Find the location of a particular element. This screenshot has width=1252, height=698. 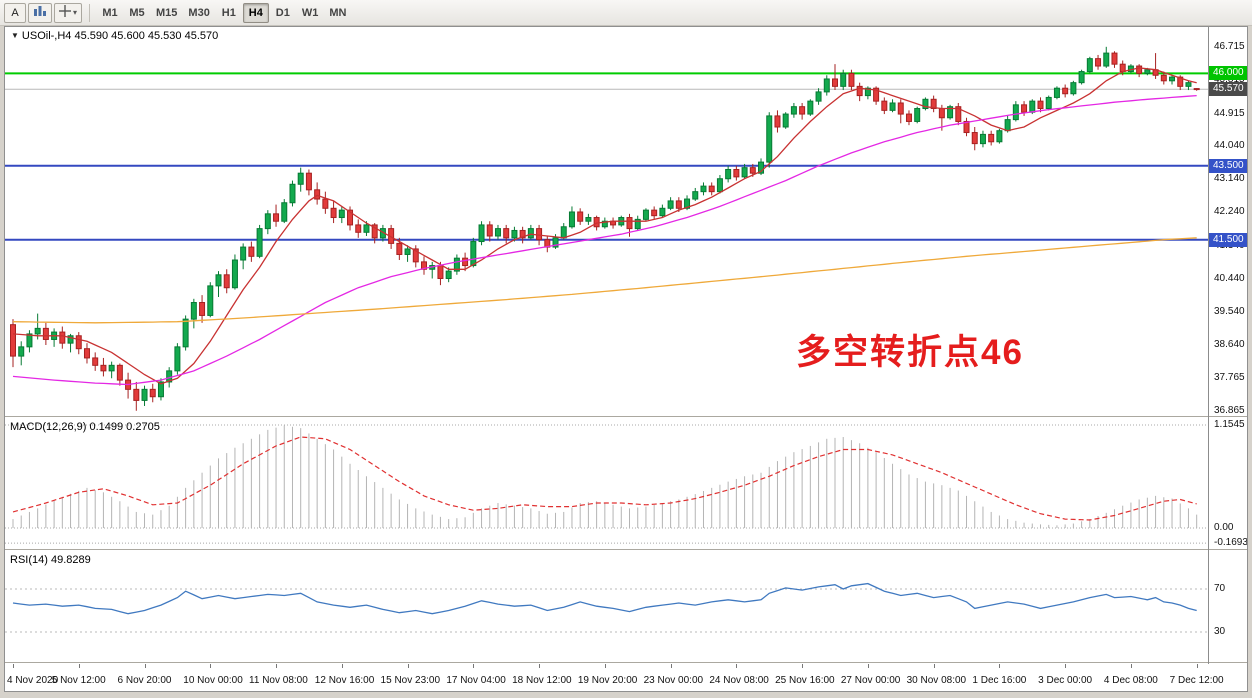

toolbar-separator is located at coordinates (90, 12).